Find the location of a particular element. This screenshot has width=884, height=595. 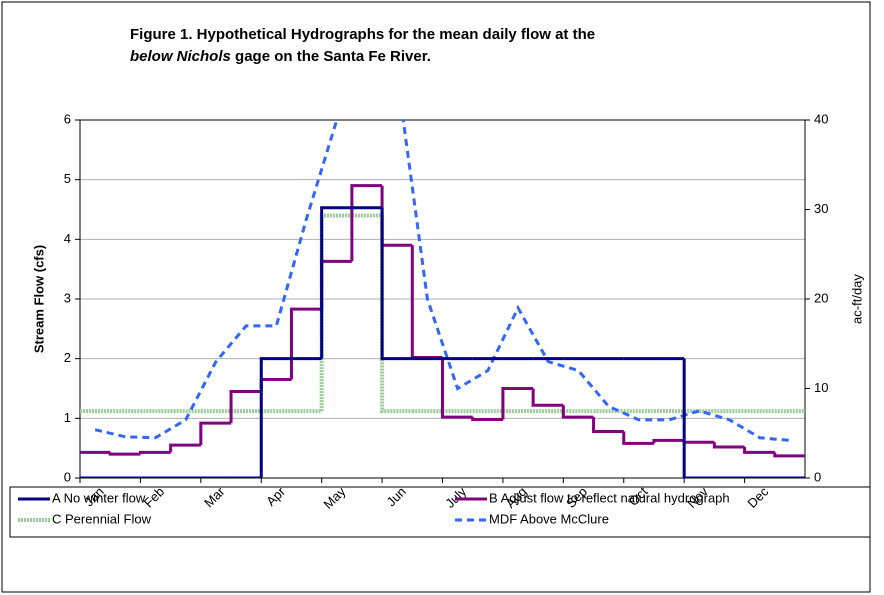

legend is located at coordinates (440, 512).